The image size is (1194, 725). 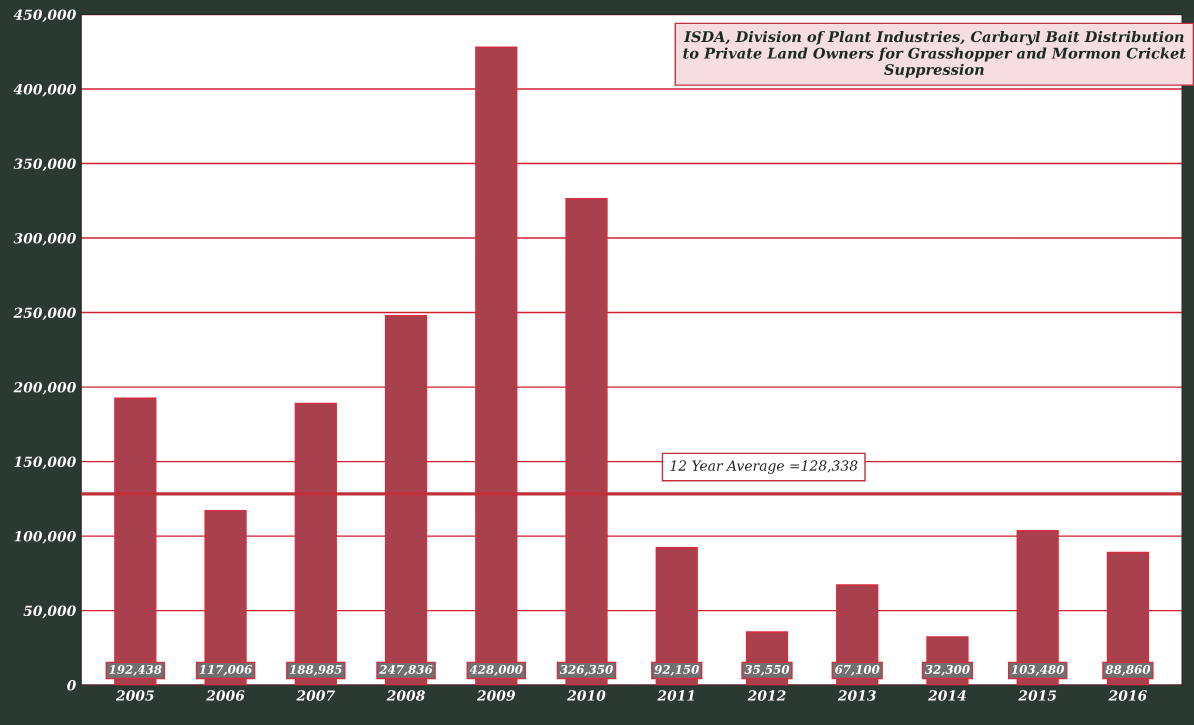 I want to click on x-tick-label: 2010, so click(x=586, y=695).